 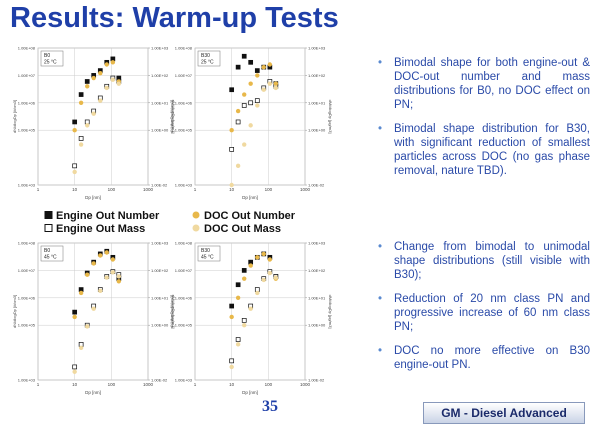 I want to click on legend-label: DOC Out Mass, so click(x=242, y=229).